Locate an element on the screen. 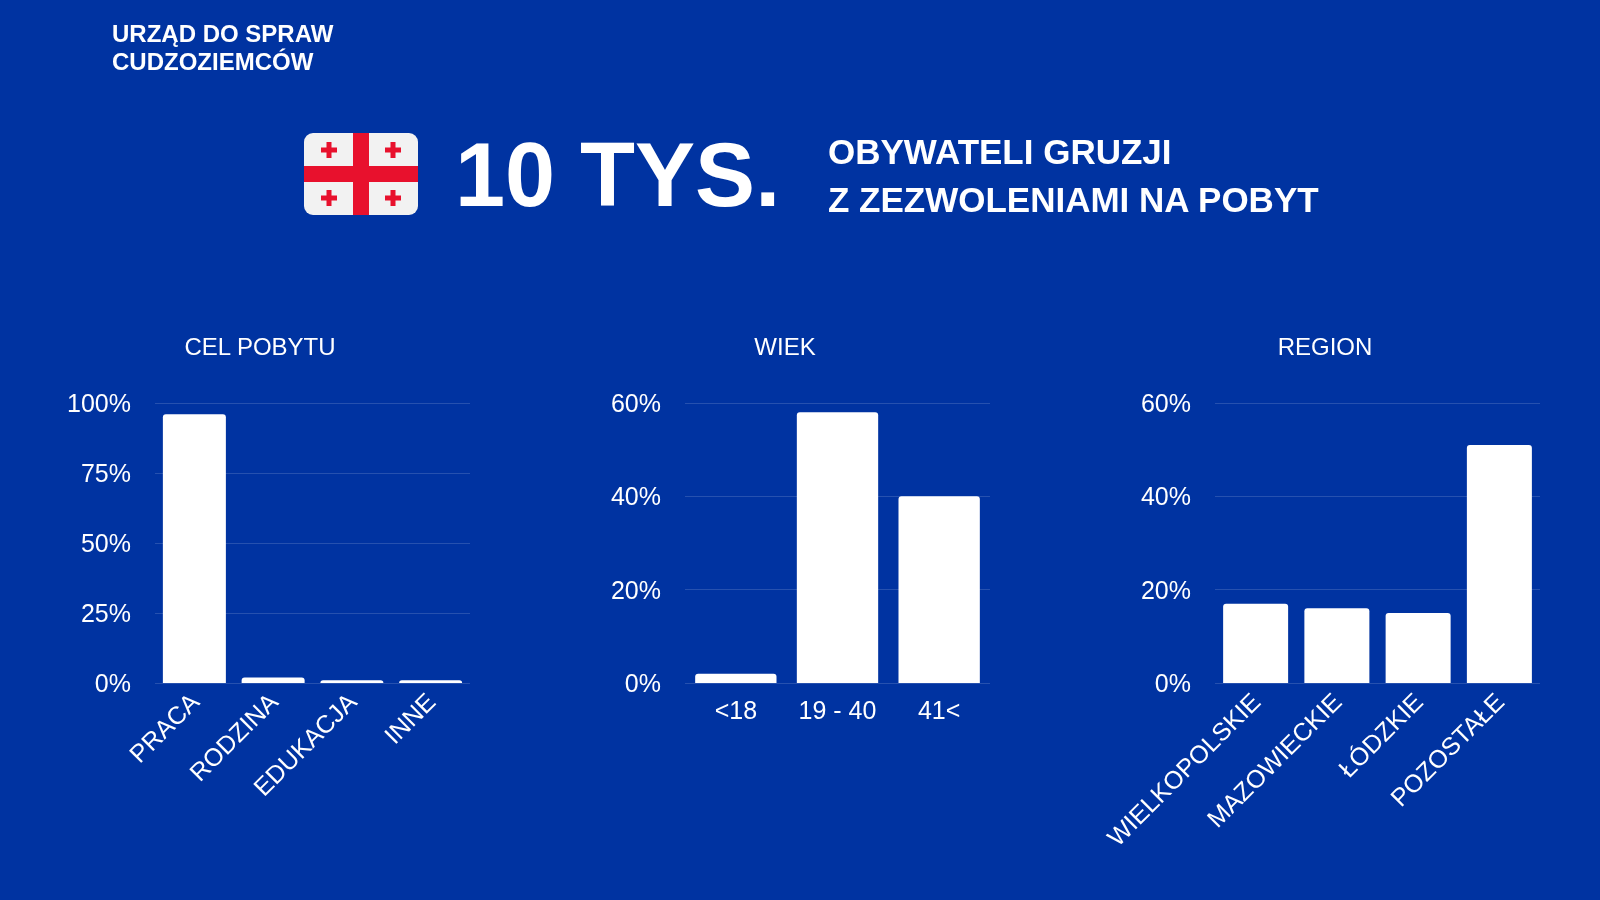 Image resolution: width=1600 pixels, height=900 pixels. text: 10 TYS. is located at coordinates (618, 175).